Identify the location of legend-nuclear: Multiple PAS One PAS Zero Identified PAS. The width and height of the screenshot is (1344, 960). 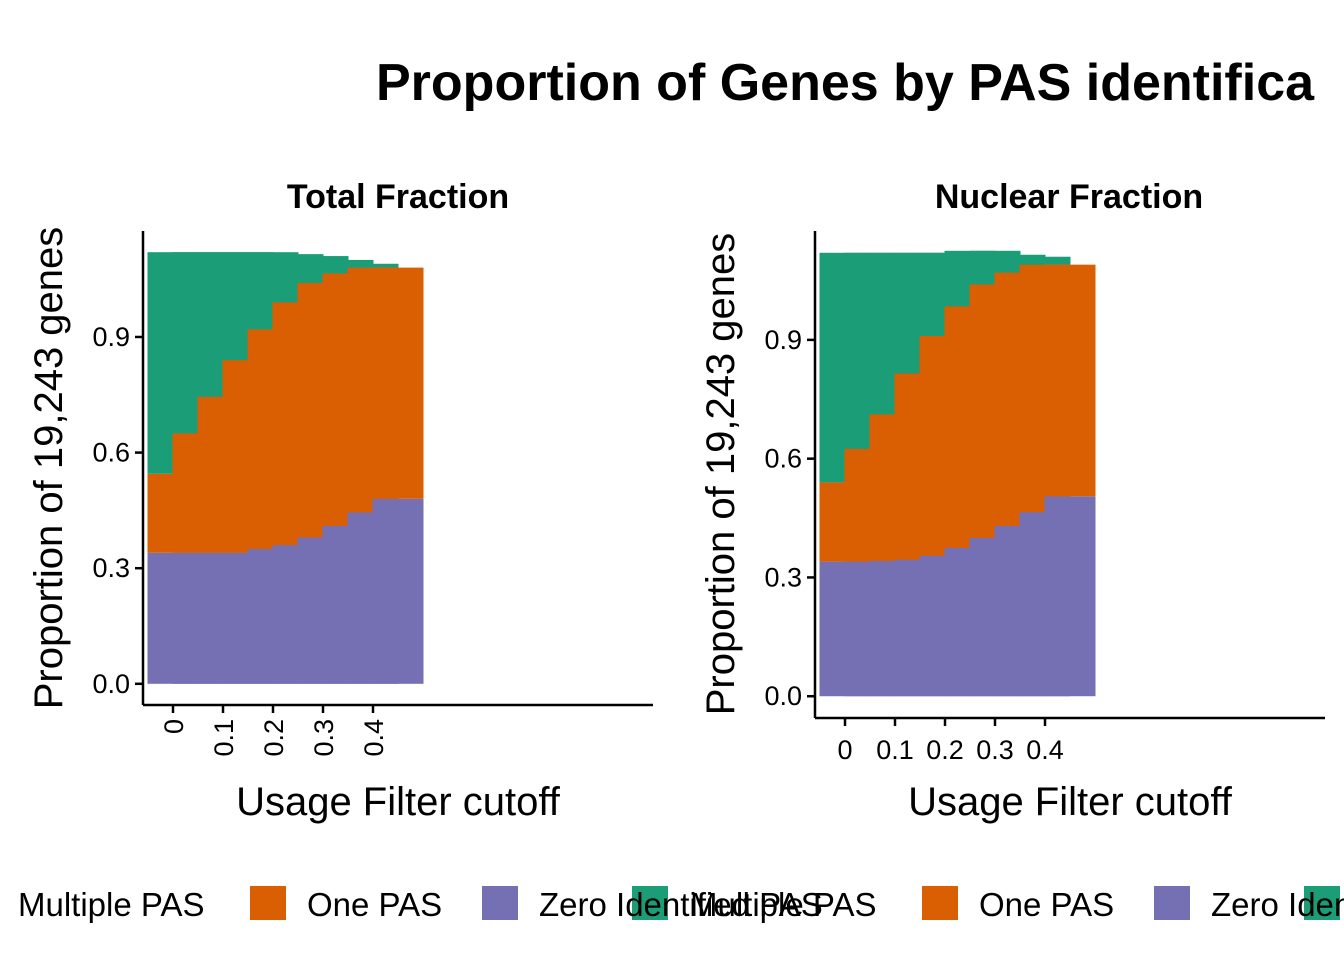
(1017, 904).